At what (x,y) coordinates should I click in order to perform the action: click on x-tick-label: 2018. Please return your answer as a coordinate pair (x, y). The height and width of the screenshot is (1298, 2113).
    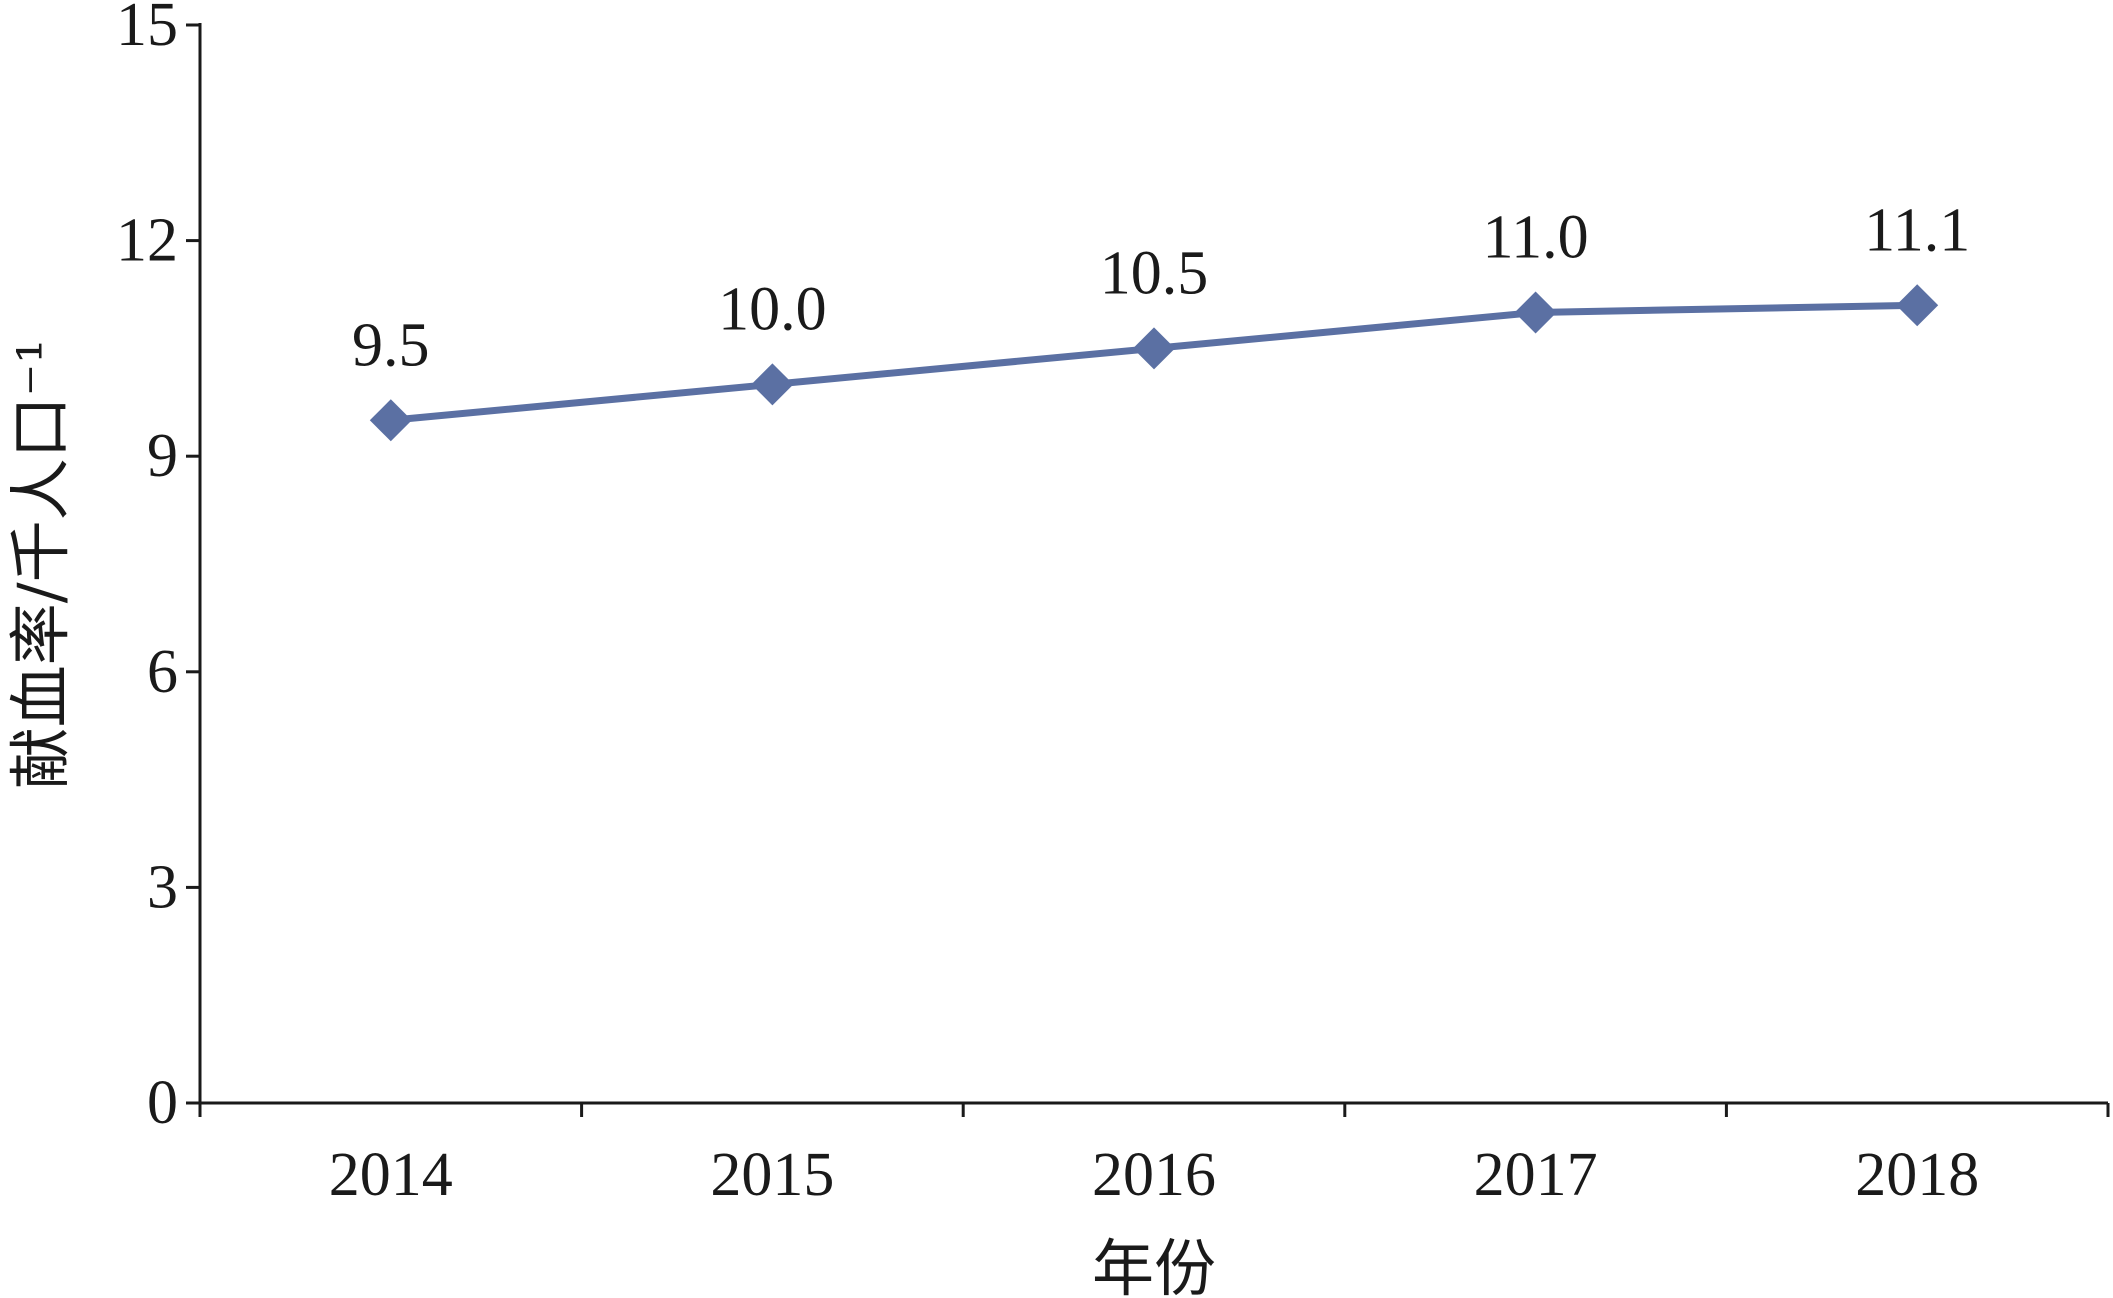
    Looking at the image, I should click on (1917, 1175).